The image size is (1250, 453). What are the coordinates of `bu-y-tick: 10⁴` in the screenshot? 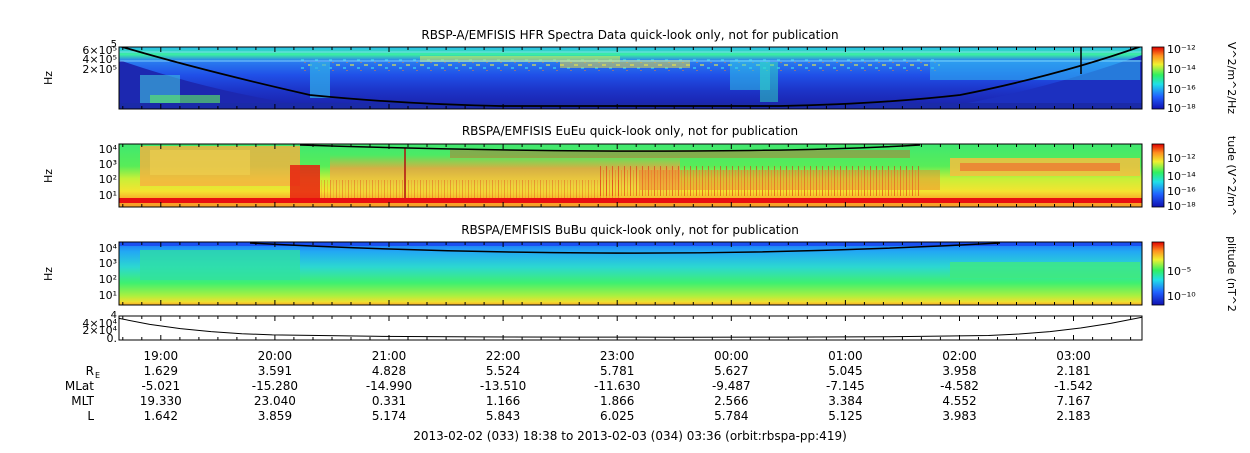 It's located at (108, 248).